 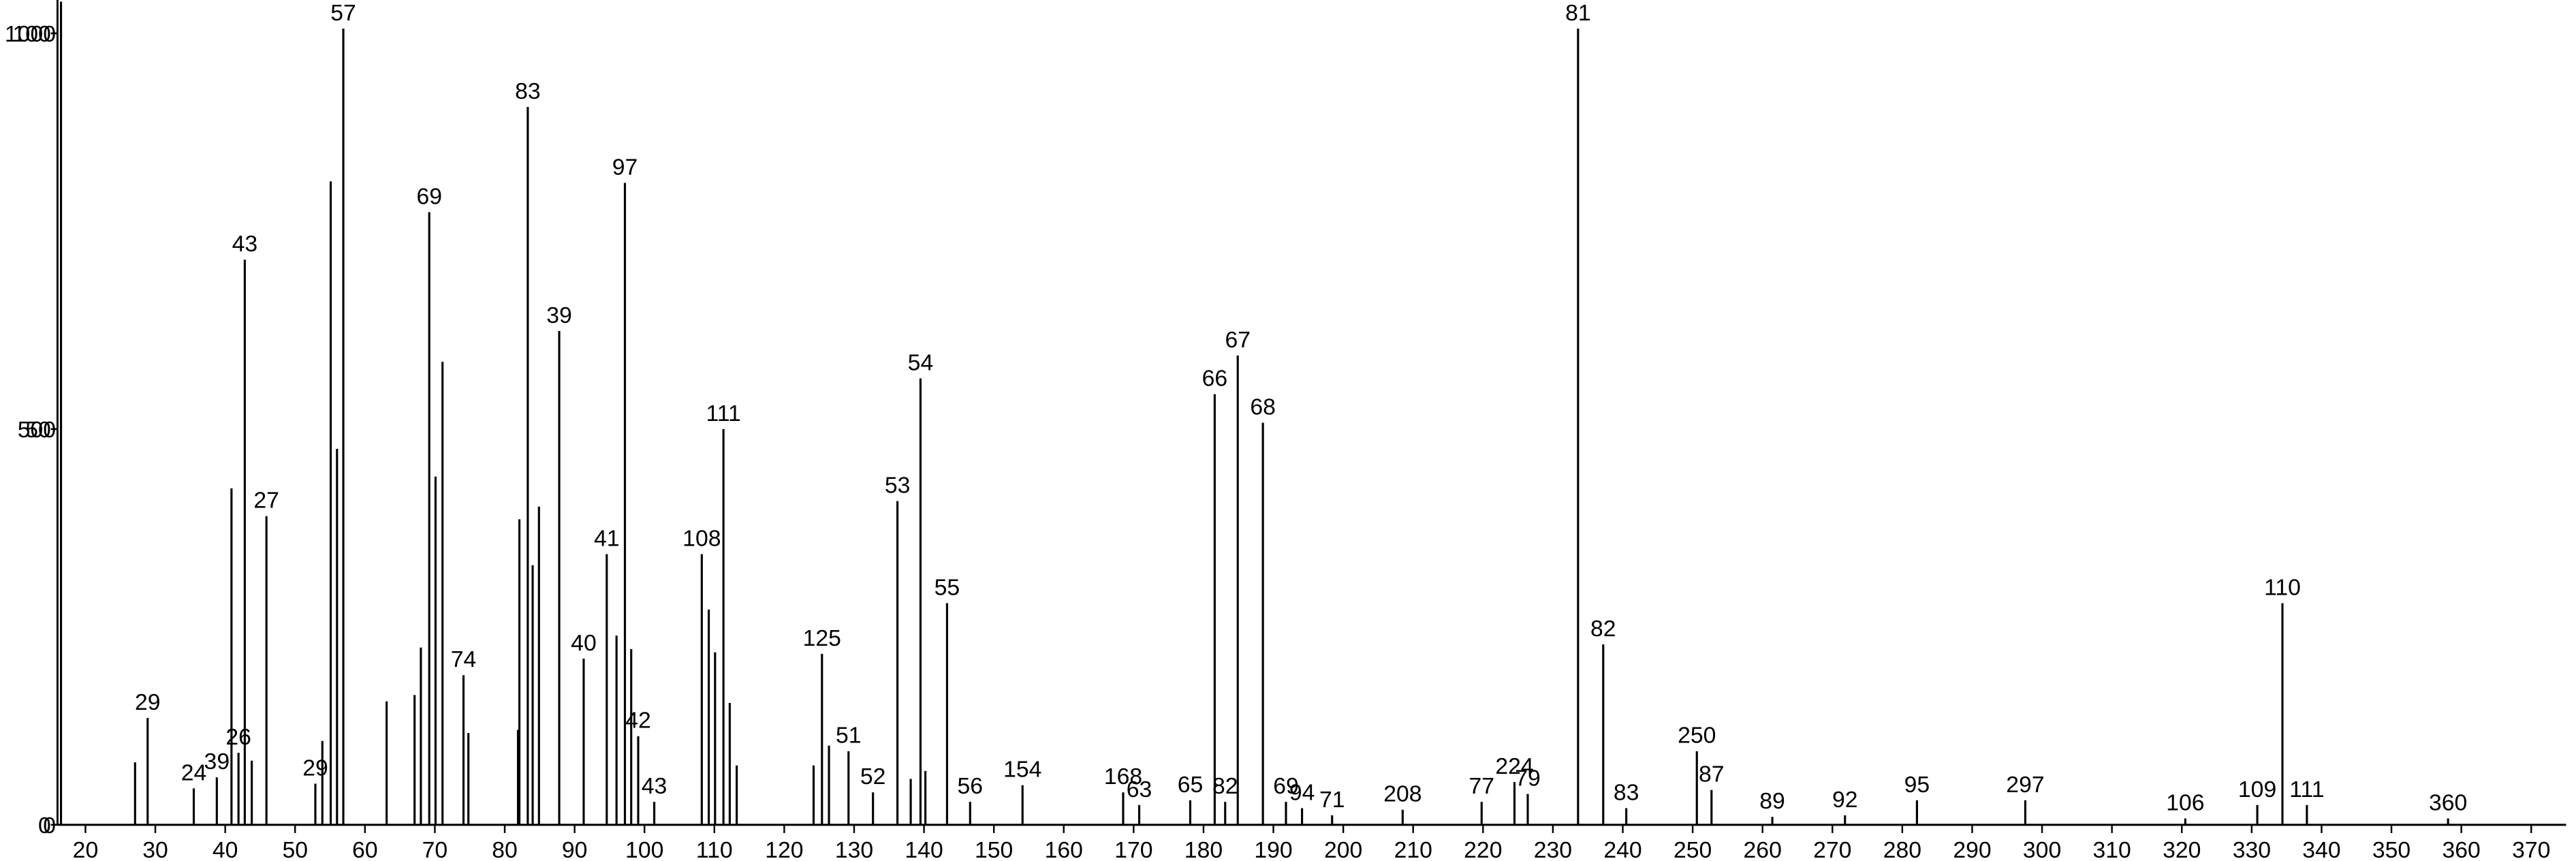 I want to click on peak-label: 208, so click(x=1402, y=794).